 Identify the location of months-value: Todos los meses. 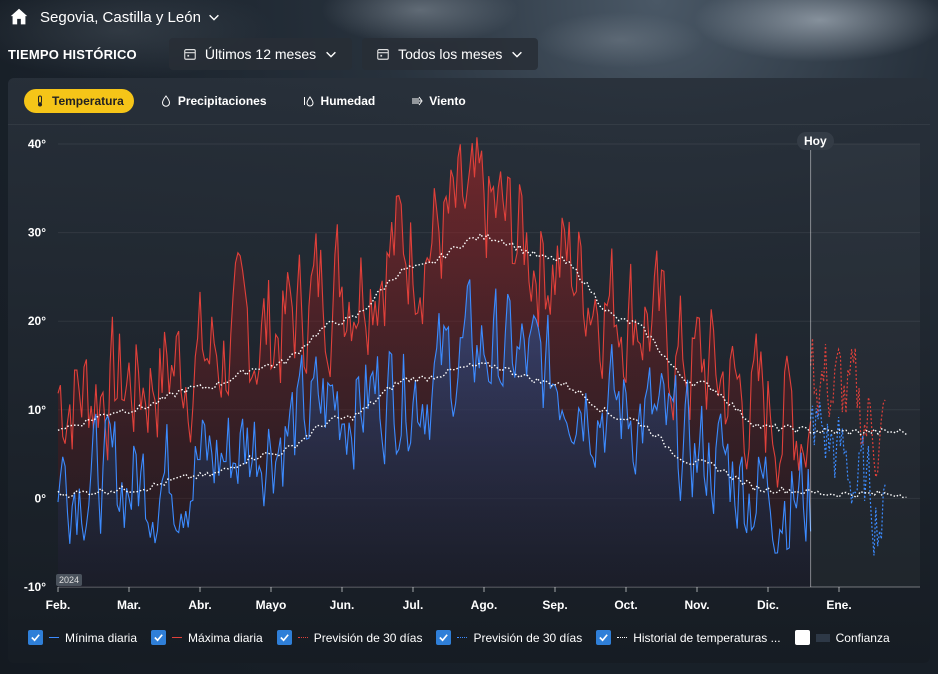
(450, 54).